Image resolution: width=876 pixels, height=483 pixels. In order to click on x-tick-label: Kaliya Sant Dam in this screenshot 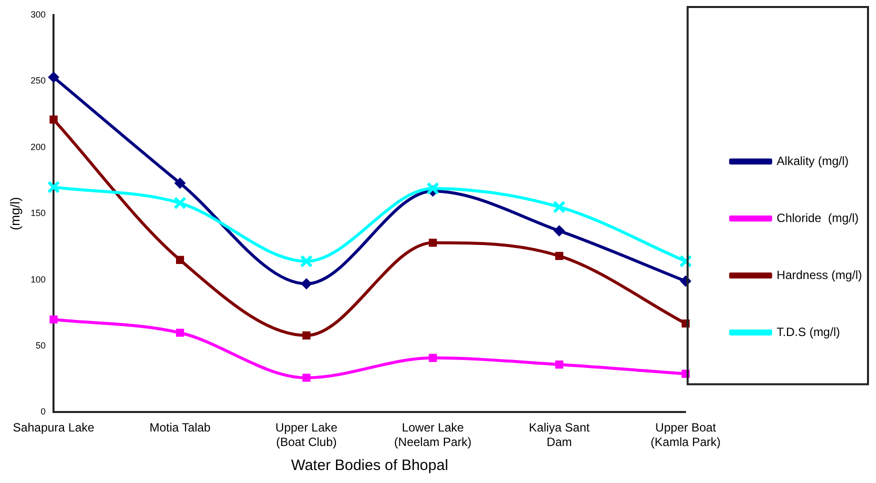, I will do `click(559, 435)`.